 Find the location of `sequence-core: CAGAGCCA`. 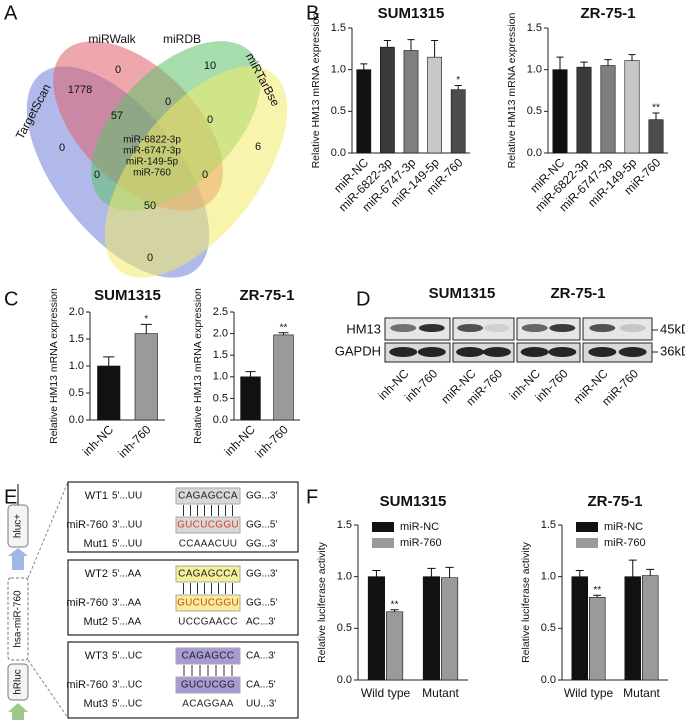

sequence-core: CAGAGCCA is located at coordinates (208, 496).